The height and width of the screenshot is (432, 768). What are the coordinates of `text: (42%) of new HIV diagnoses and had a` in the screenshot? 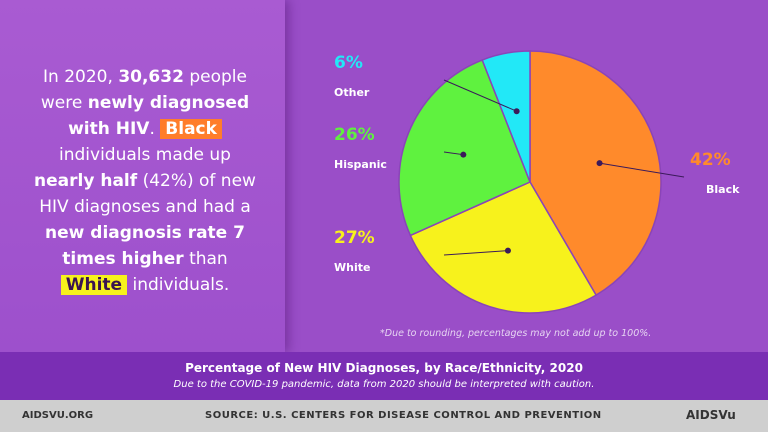 It's located at (147, 194).